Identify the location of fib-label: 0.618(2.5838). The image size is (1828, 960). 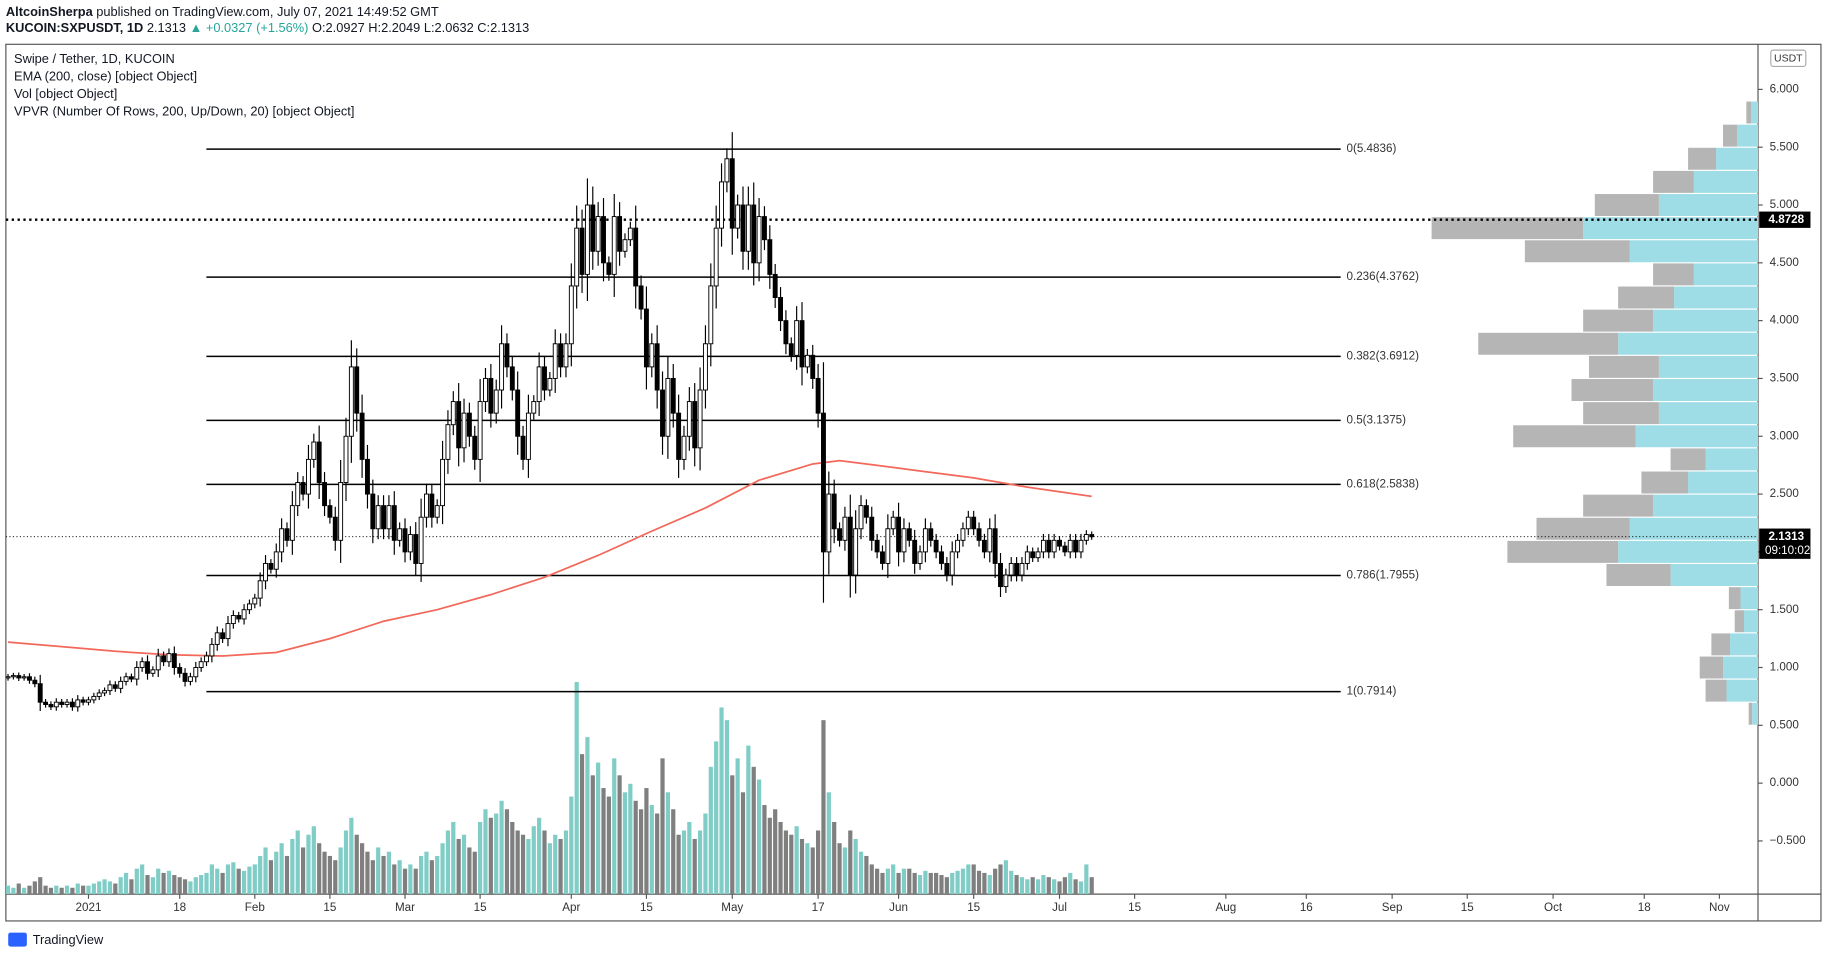
(1382, 483).